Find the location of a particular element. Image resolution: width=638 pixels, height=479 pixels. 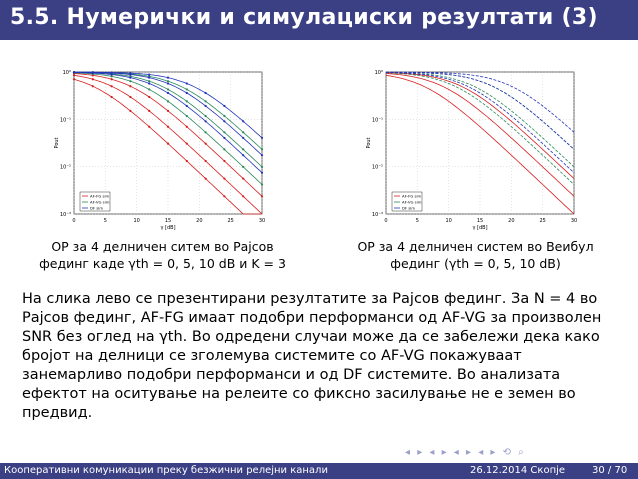

beamer-navigation-icons: ◂ ▸ ◂ ▸ ◂ ▸ ◂ ▸ ⟲ ⌕ is located at coordinates (465, 452).